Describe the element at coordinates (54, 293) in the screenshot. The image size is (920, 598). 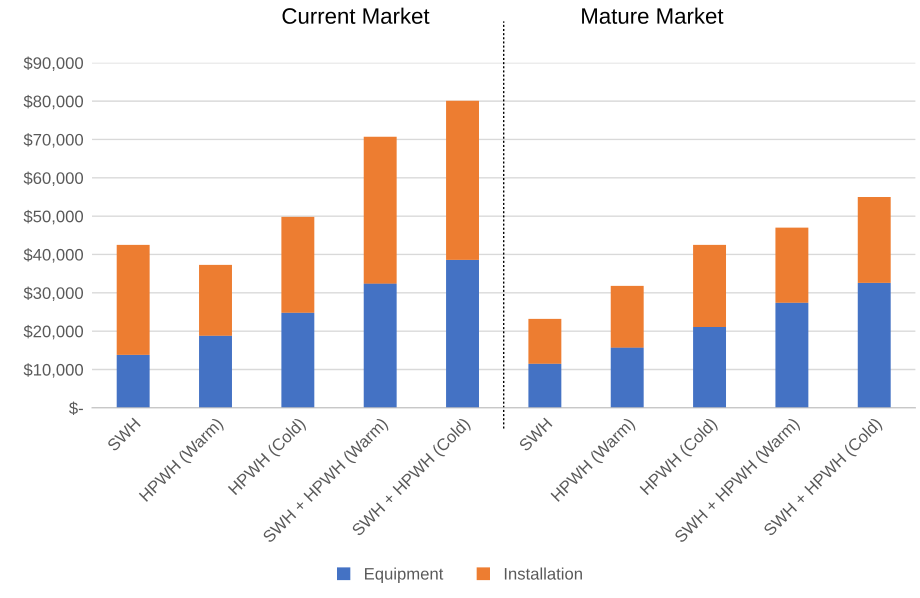
I see `y-tick-label: $30,000` at that location.